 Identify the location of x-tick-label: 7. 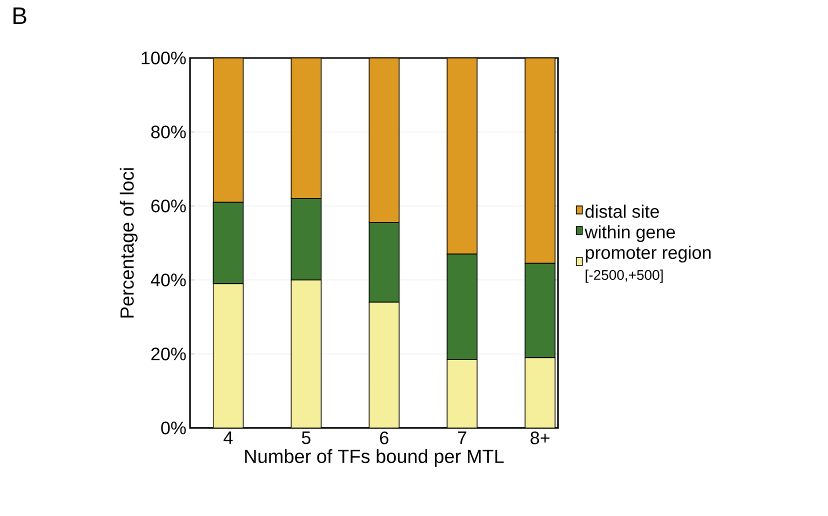
(462, 438).